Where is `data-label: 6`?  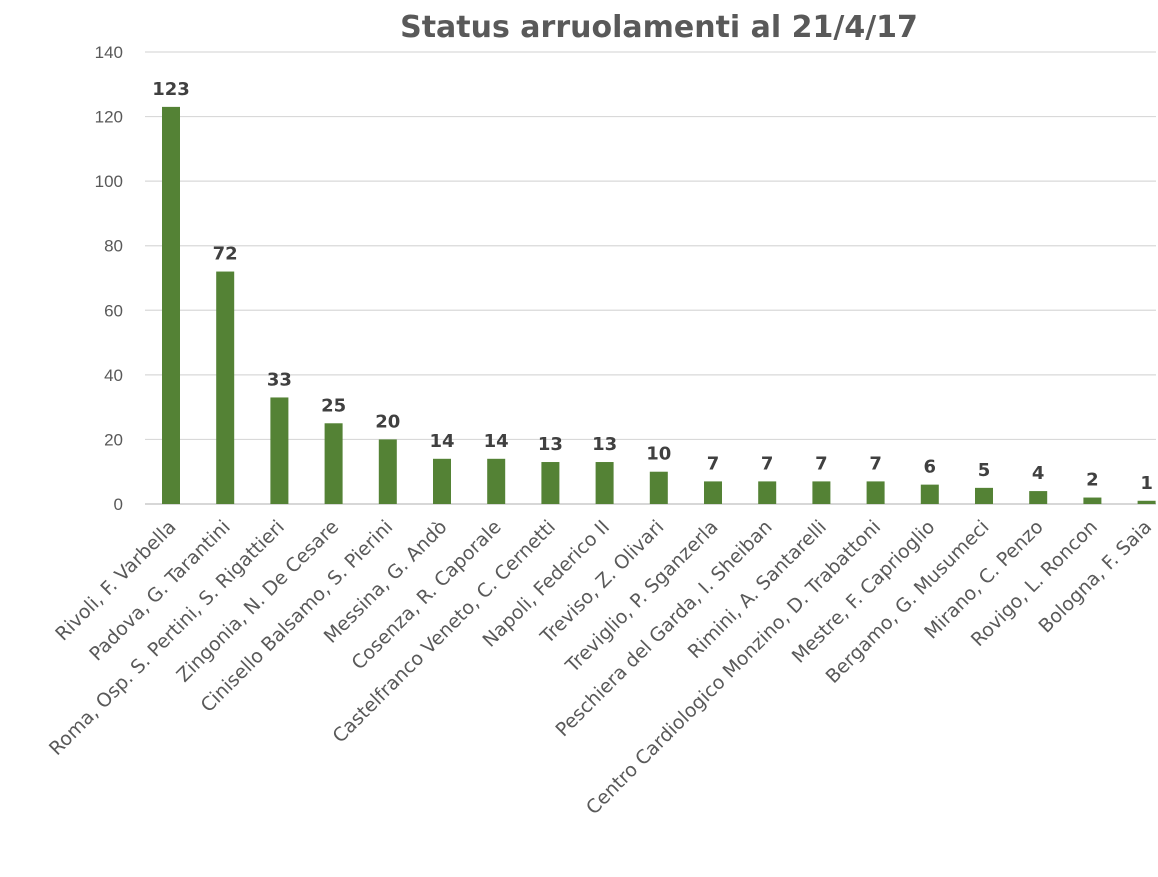 data-label: 6 is located at coordinates (930, 467).